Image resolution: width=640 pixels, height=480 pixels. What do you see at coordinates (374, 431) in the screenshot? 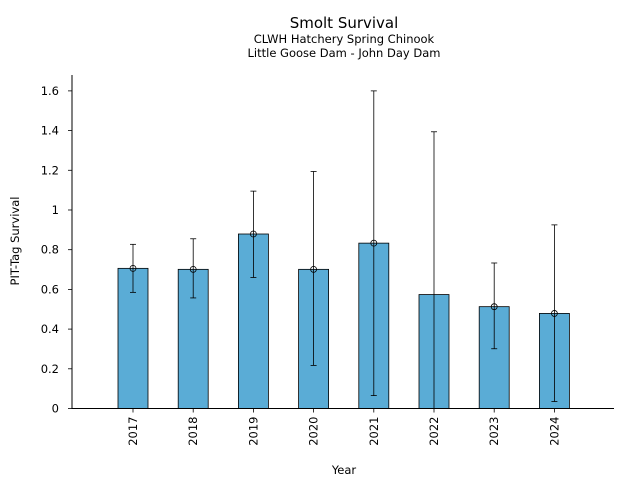
I see `x-tick-label-2021: 2021` at bounding box center [374, 431].